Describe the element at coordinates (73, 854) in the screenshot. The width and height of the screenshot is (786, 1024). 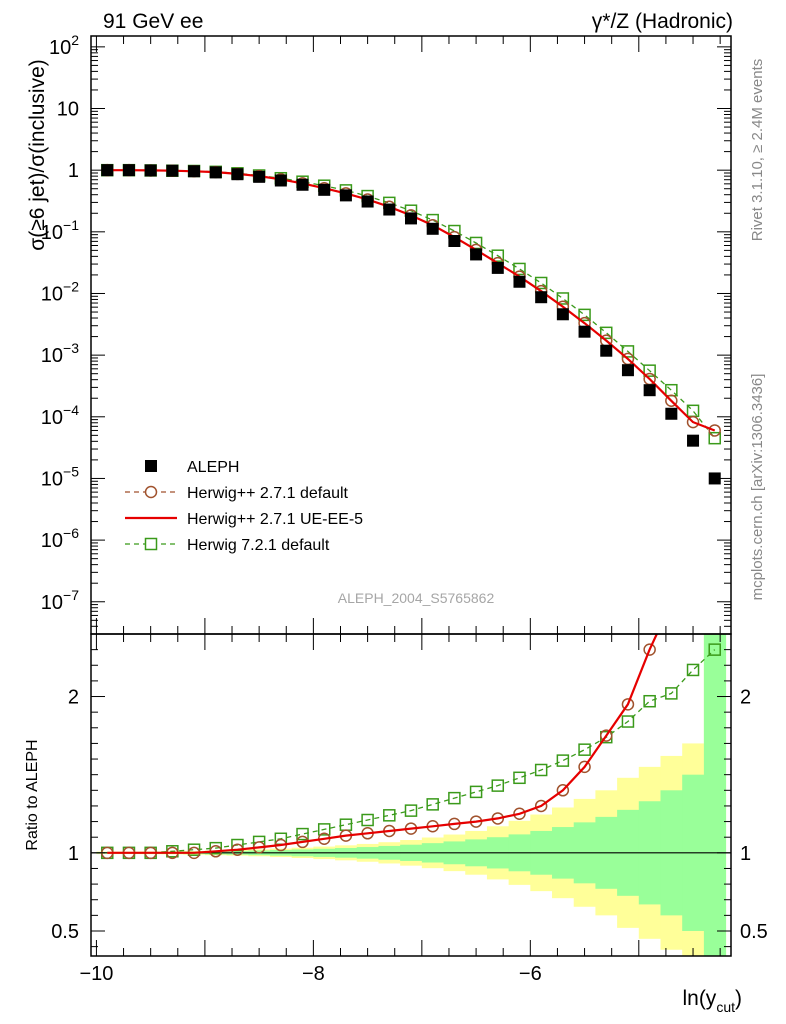
I see `y-tick-label-ratio: 1` at that location.